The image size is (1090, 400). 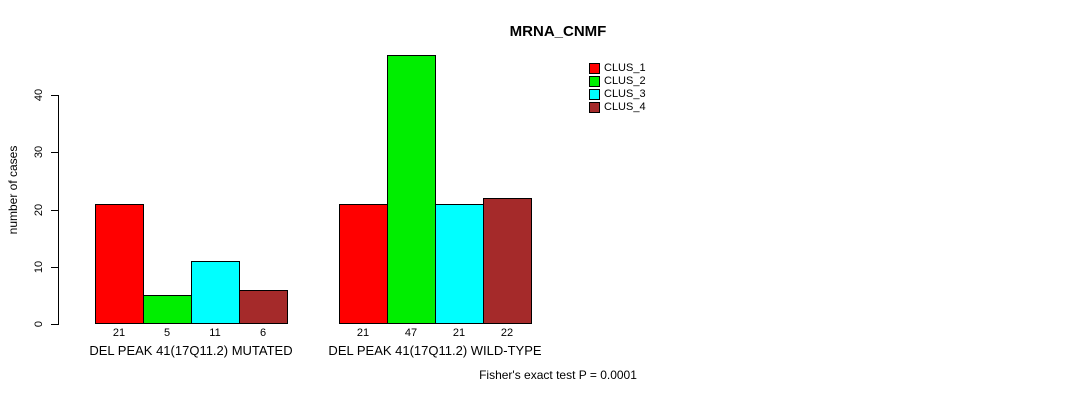 What do you see at coordinates (215, 292) in the screenshot?
I see `bar-clus_3-group1` at bounding box center [215, 292].